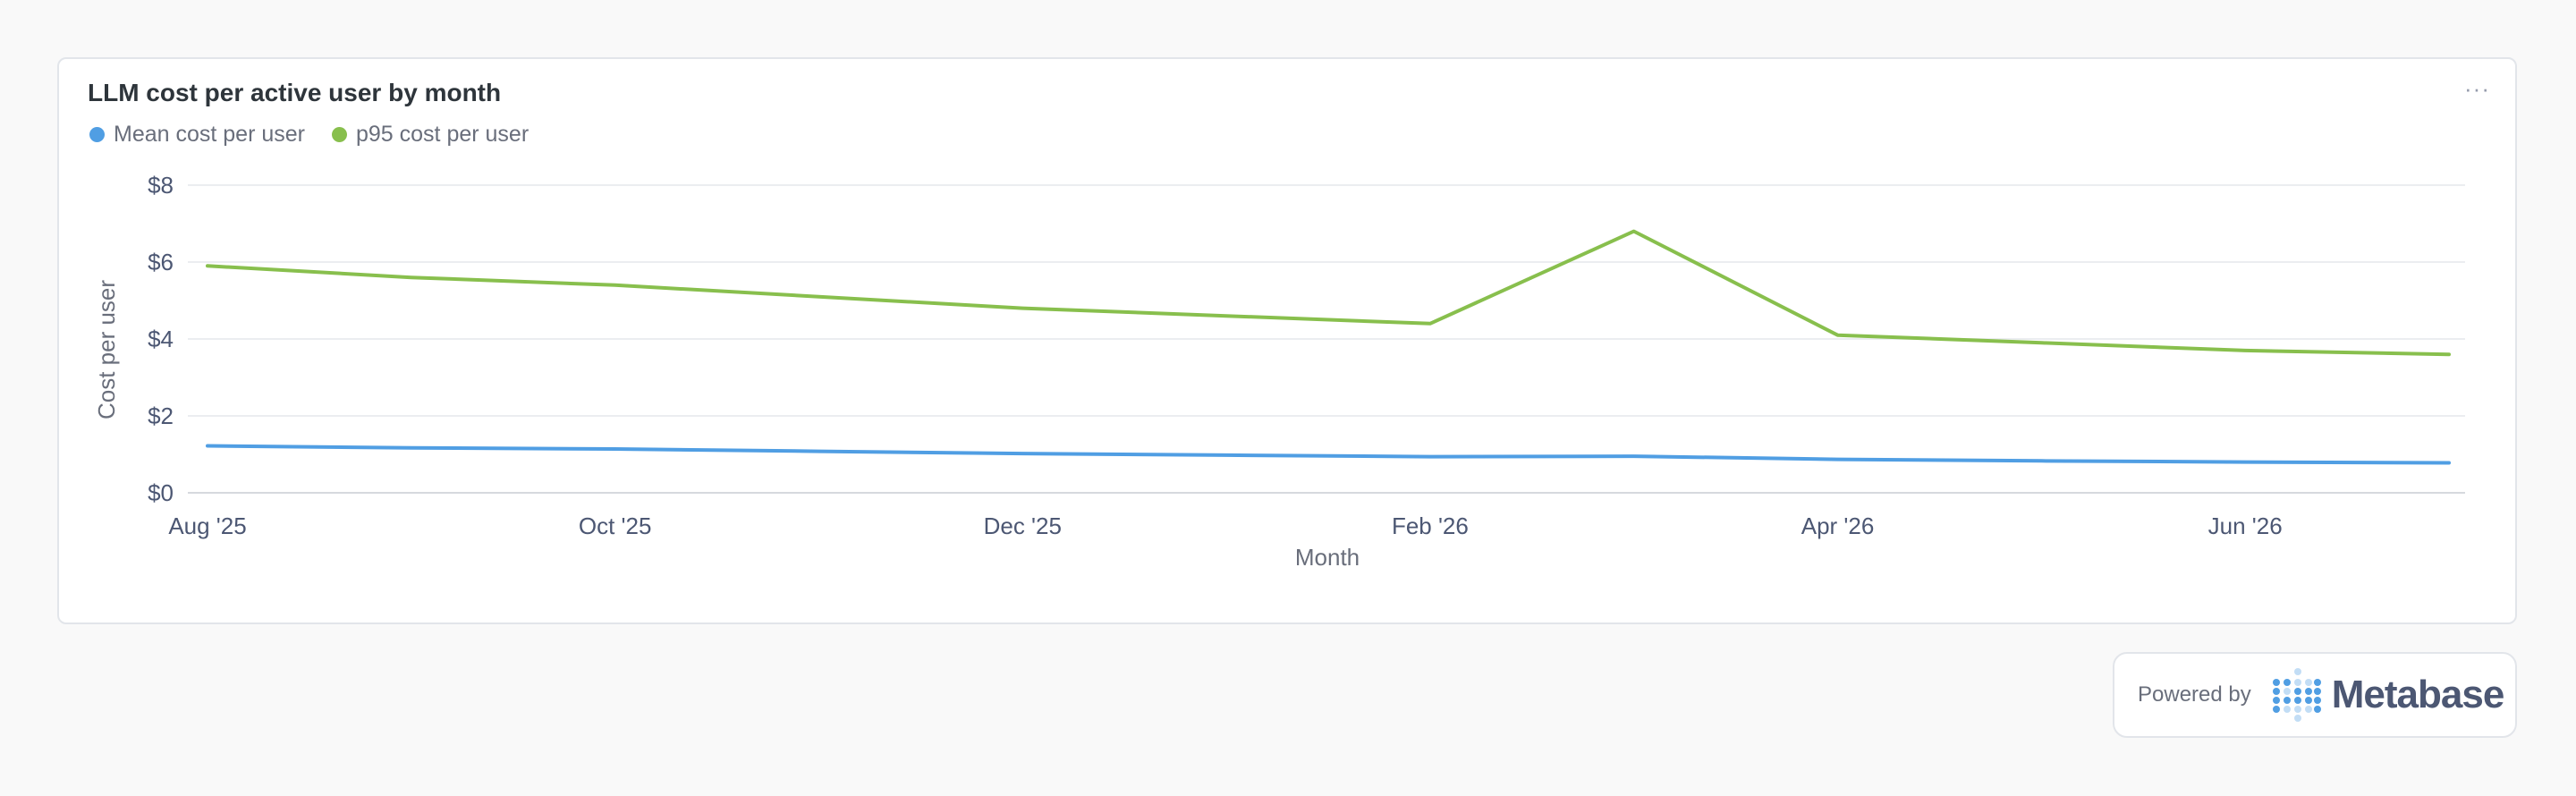 The height and width of the screenshot is (796, 2576). Describe the element at coordinates (161, 339) in the screenshot. I see `y-tick-label: $4` at that location.